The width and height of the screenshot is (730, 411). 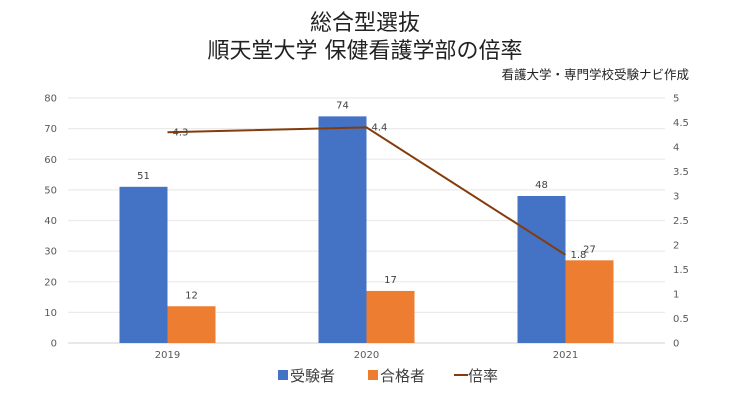 I want to click on left-tick-label: 0, so click(x=54, y=344).